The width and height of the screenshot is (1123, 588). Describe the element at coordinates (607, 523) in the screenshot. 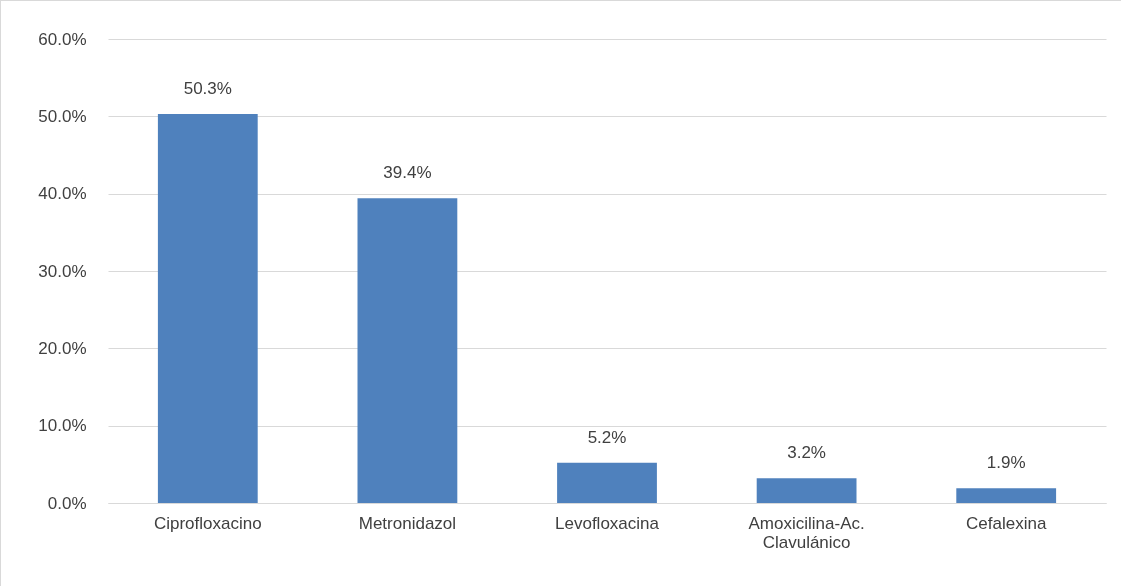

I see `x-tick-label: Levofloxacina` at that location.